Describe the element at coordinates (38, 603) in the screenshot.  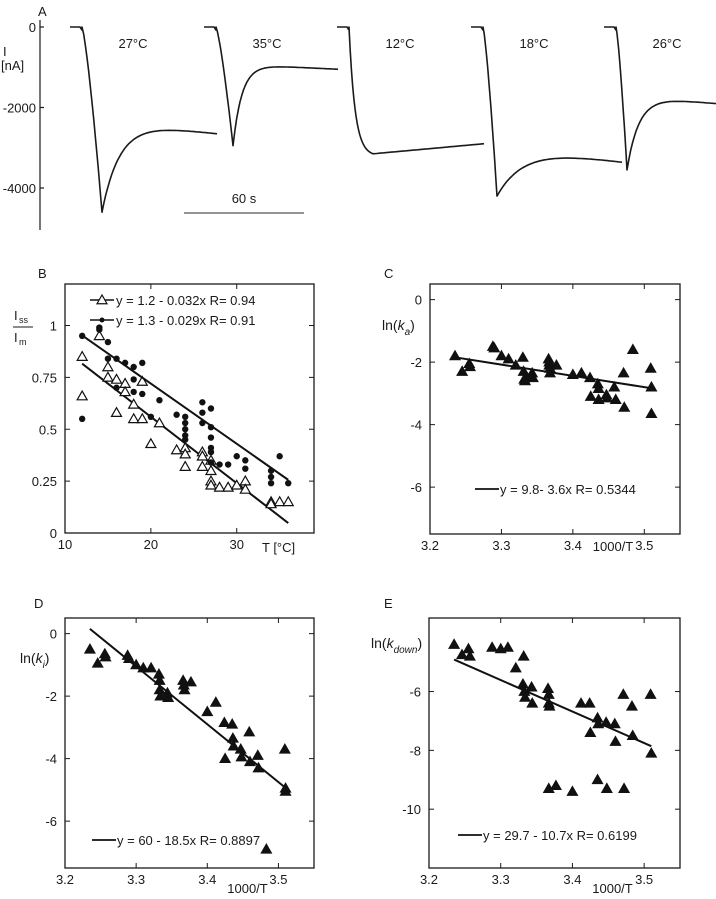
I see `panel-label-d: D` at that location.